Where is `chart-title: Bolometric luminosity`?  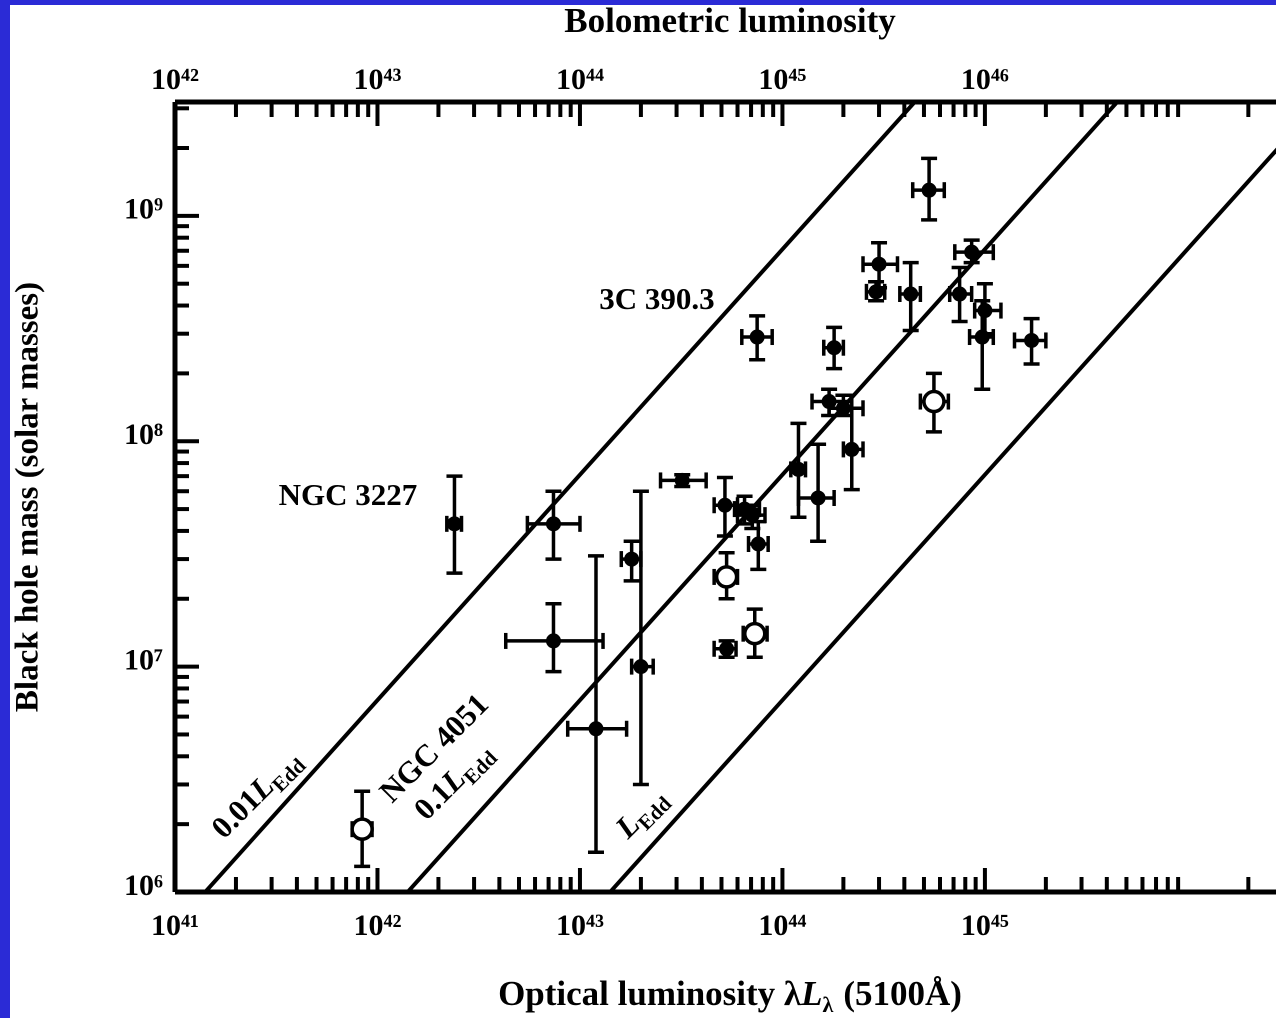
chart-title: Bolometric luminosity is located at coordinates (730, 20).